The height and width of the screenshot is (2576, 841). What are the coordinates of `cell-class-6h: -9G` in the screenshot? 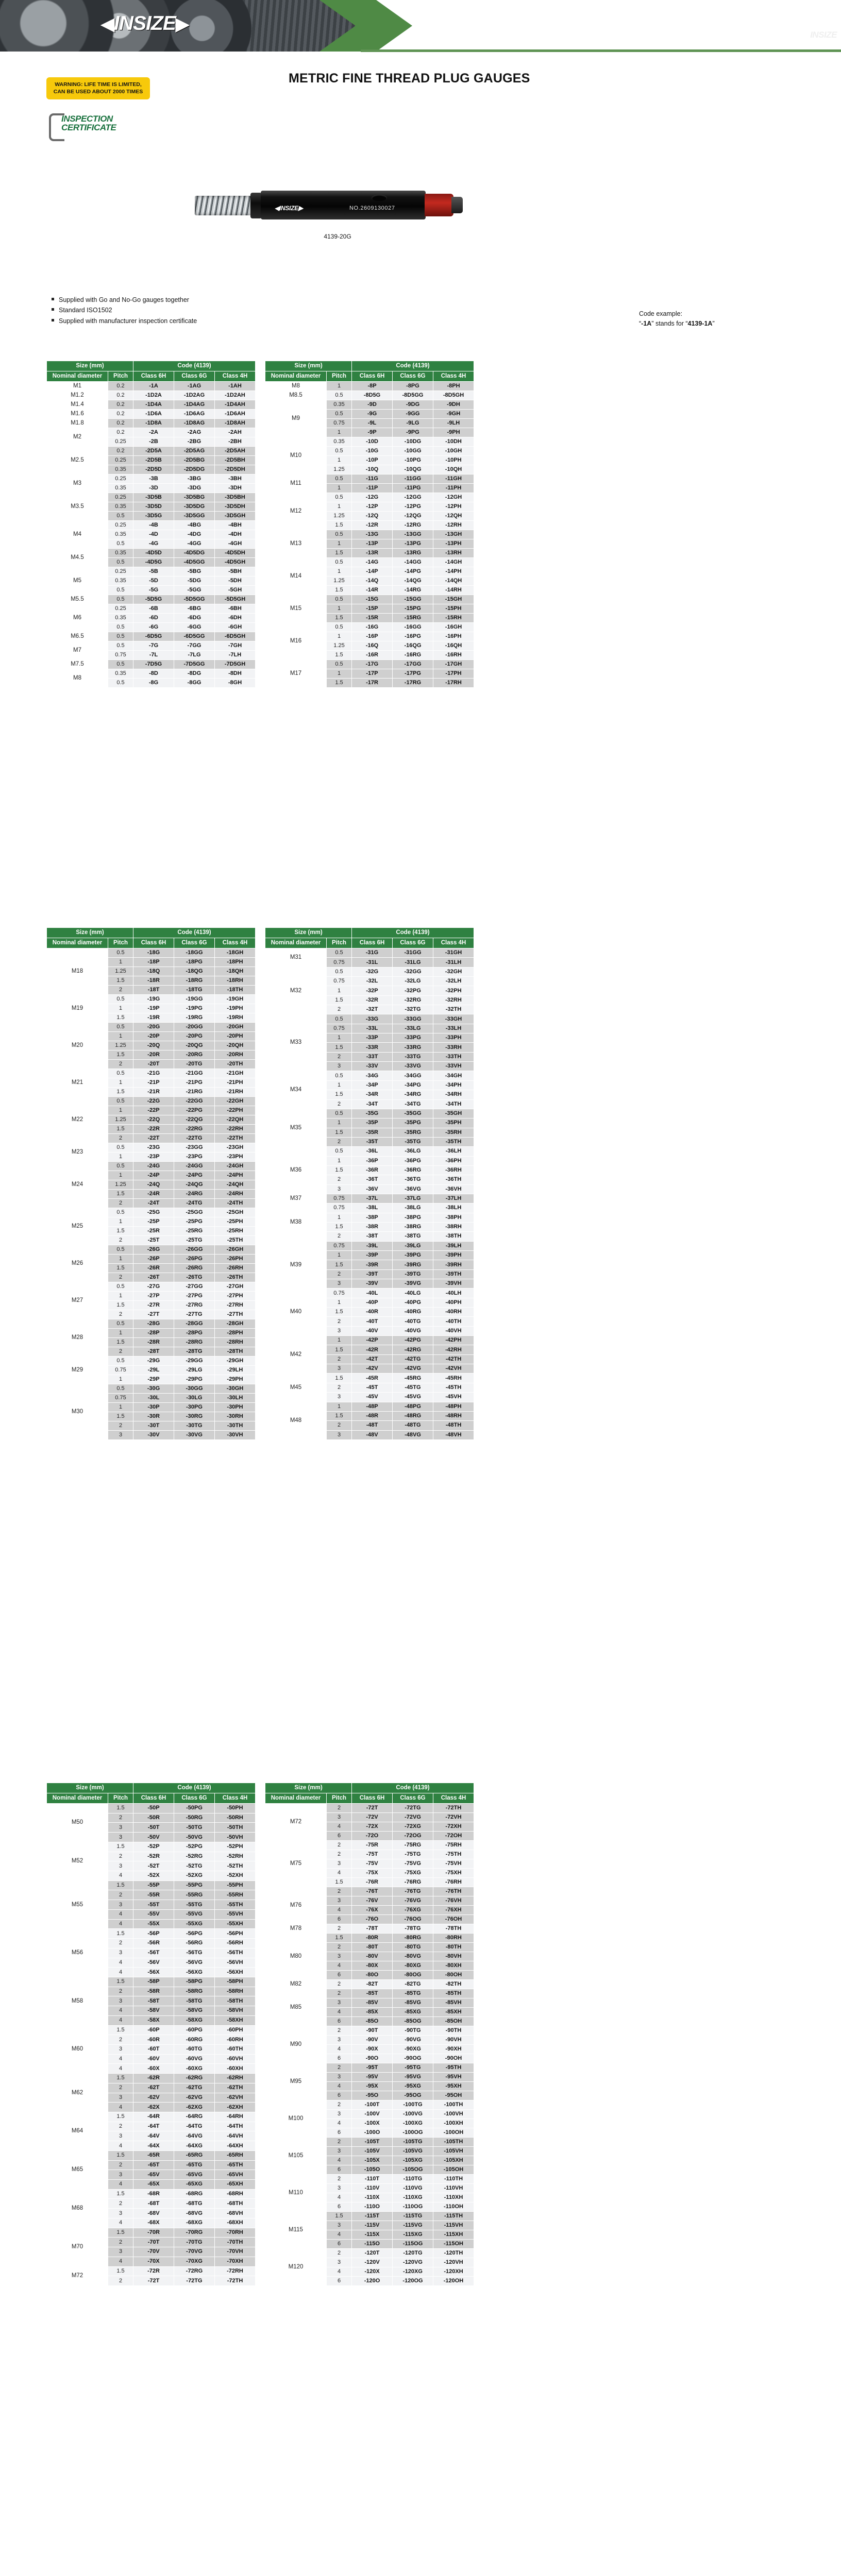 It's located at (372, 414).